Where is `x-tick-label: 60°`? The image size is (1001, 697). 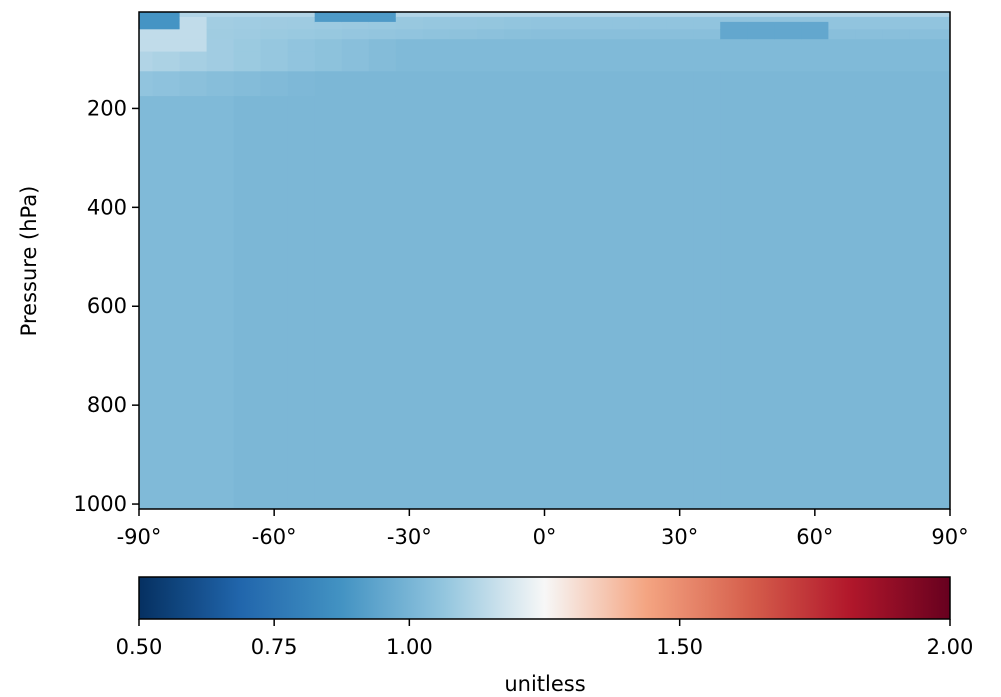
x-tick-label: 60° is located at coordinates (814, 537).